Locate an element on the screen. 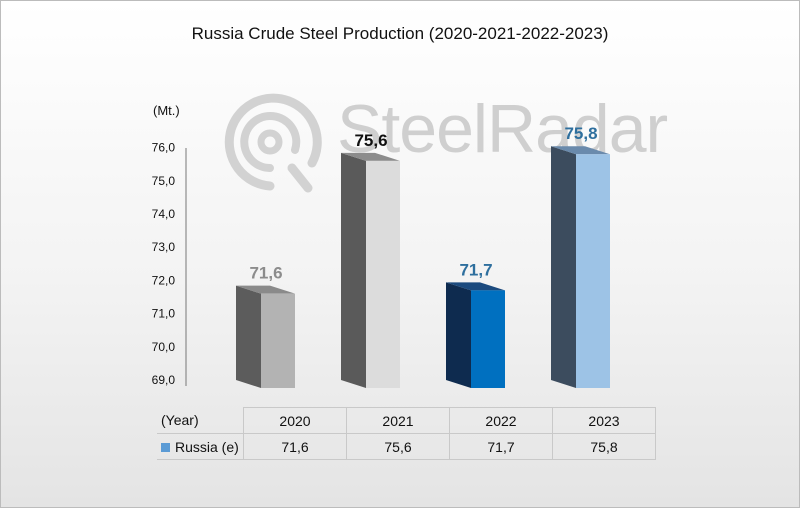 This screenshot has height=508, width=800. watermark-text: SteelRadar is located at coordinates (502, 129).